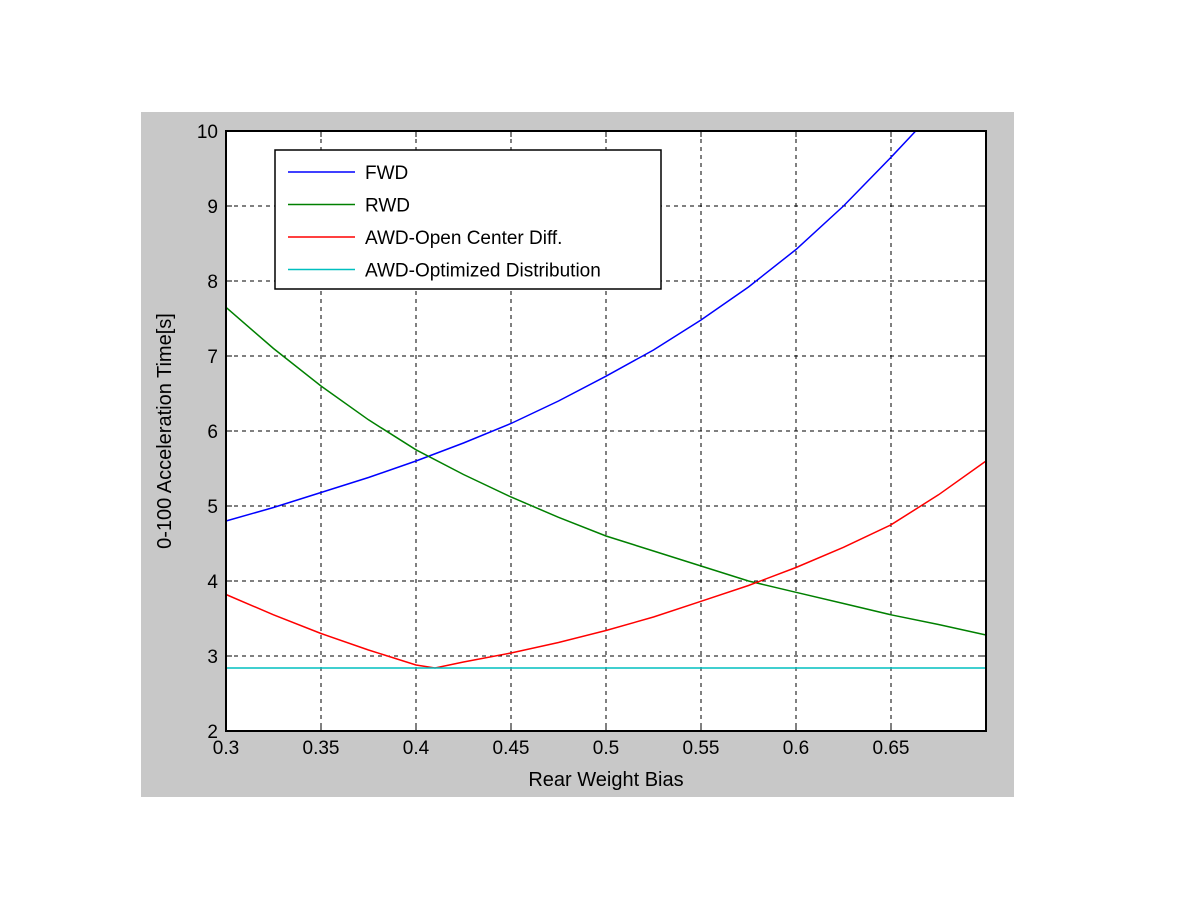  I want to click on y-axis-title: 0-100 Acceleration Time[s], so click(165, 431).